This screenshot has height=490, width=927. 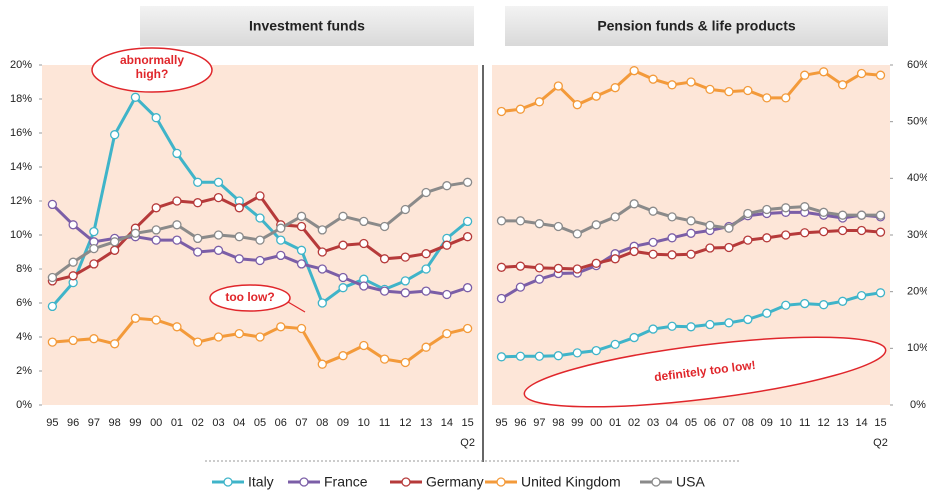 What do you see at coordinates (239, 423) in the screenshot?
I see `x-tick-label: 04` at bounding box center [239, 423].